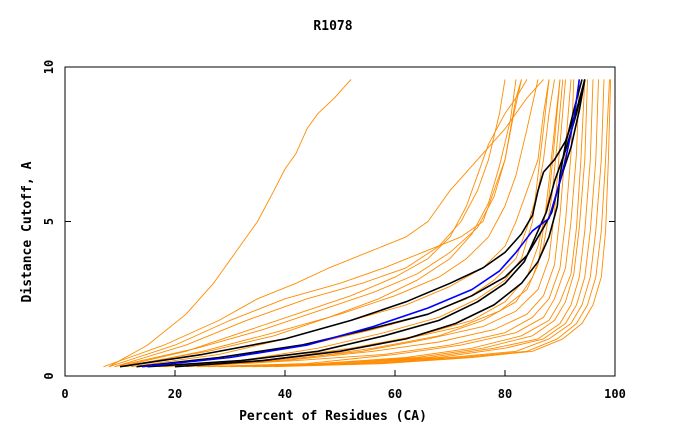  I want to click on x-tick-label: 60, so click(395, 394).